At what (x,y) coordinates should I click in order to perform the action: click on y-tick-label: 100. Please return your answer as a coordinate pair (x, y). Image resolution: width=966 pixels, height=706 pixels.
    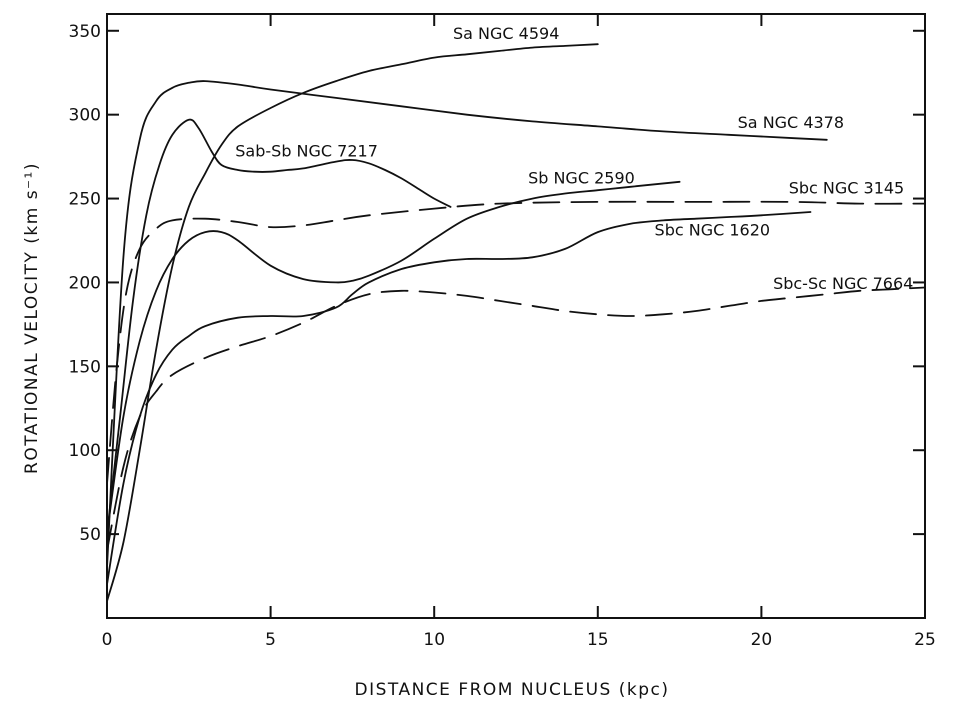
    Looking at the image, I should click on (85, 451).